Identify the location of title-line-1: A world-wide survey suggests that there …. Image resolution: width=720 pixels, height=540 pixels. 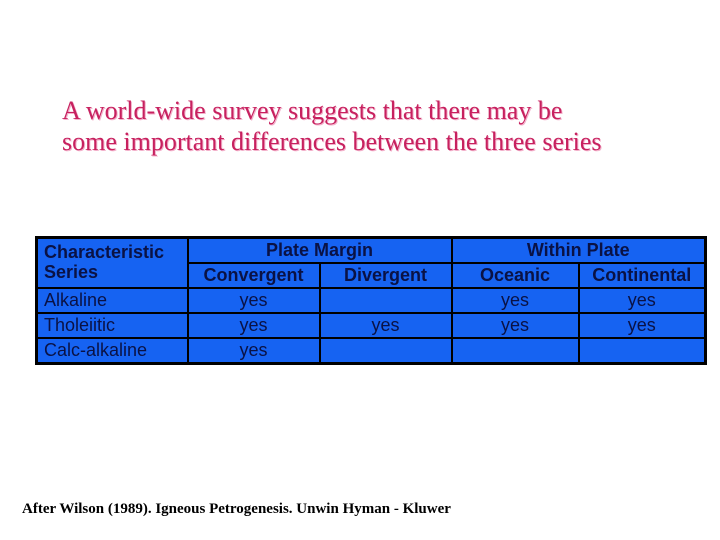
(312, 110).